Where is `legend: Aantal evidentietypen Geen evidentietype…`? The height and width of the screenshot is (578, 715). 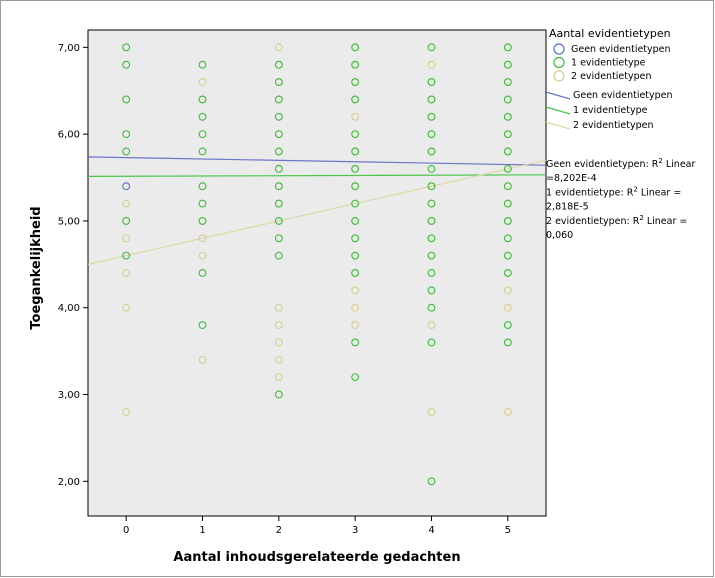
legend: Aantal evidentietypen Geen evidentietype… is located at coordinates (609, 79).